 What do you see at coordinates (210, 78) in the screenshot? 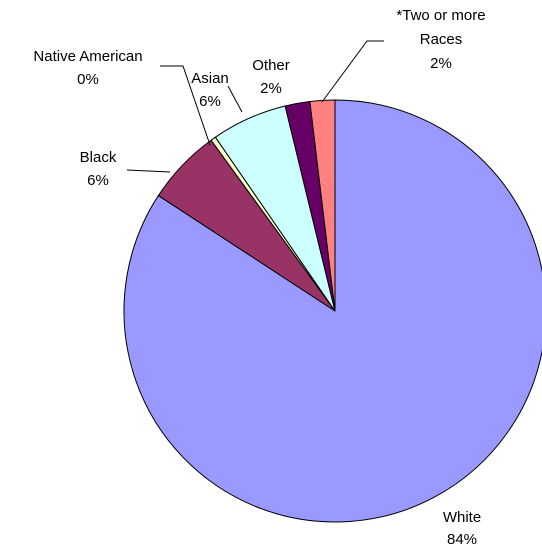
I see `label-asian-name: Asian` at bounding box center [210, 78].